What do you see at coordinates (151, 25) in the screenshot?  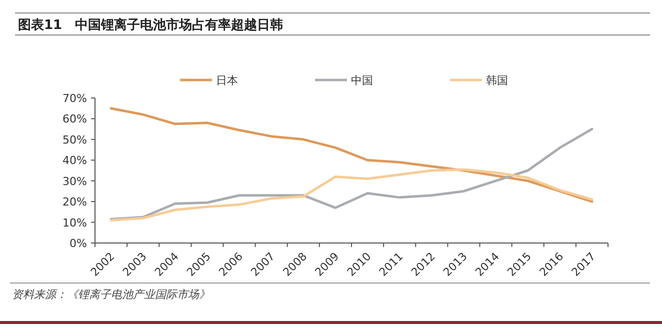 I see `chart-title: 图表11 中国锂离子电池市场占有率超越日韩` at bounding box center [151, 25].